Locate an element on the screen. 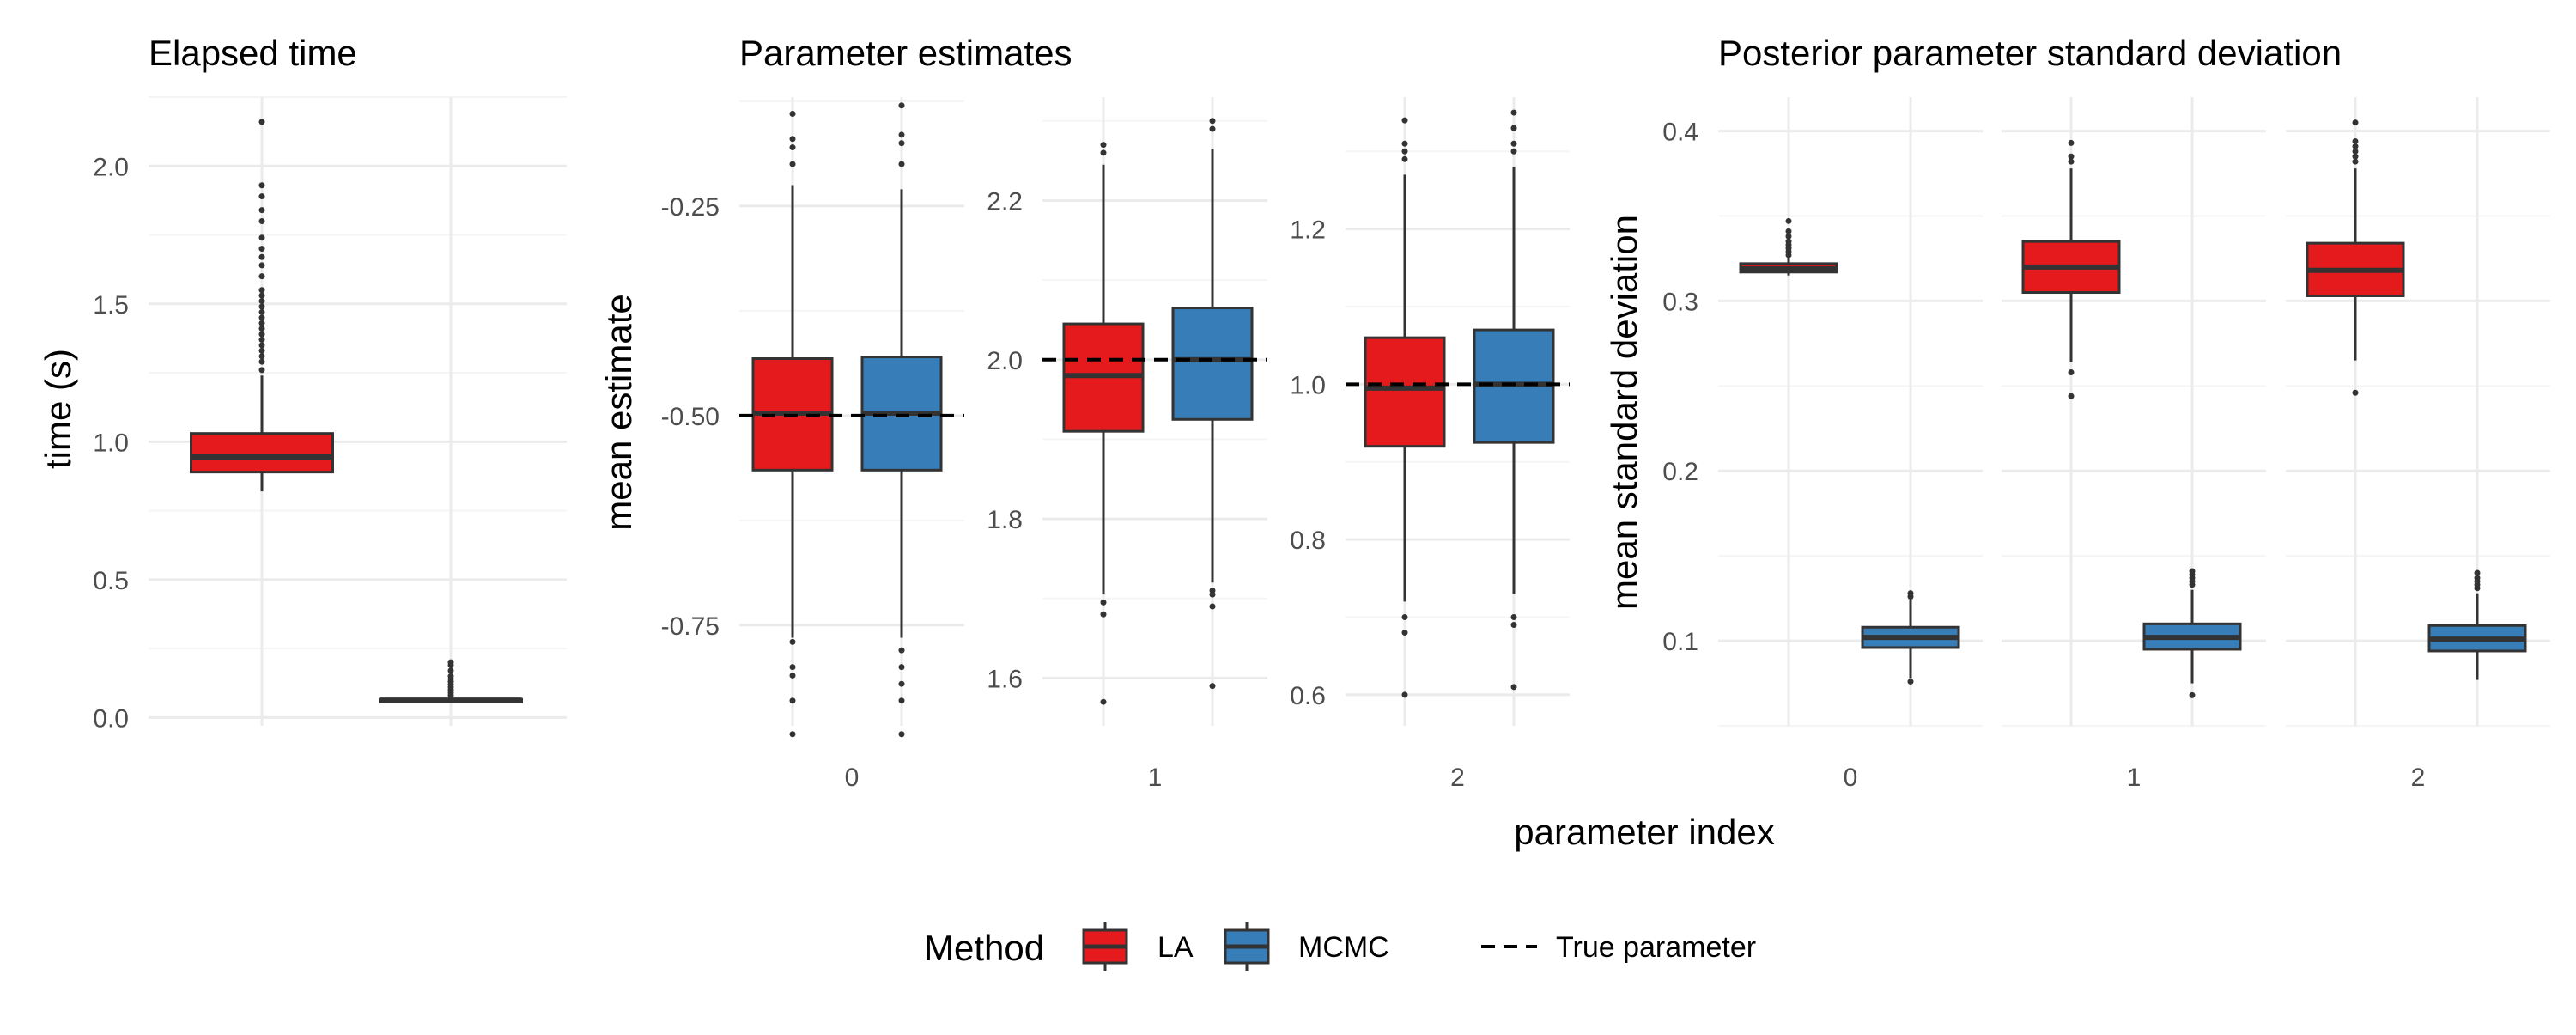 The image size is (2576, 1035). panel1-facet0-x-tick-label: 0 is located at coordinates (852, 778).